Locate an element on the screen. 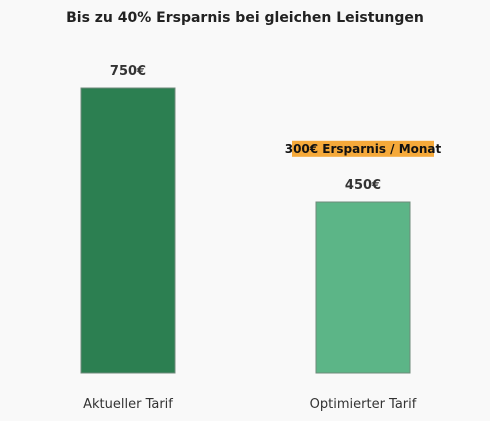 The height and width of the screenshot is (421, 490). x-tick-label-0: Aktueller Tarif is located at coordinates (128, 404).